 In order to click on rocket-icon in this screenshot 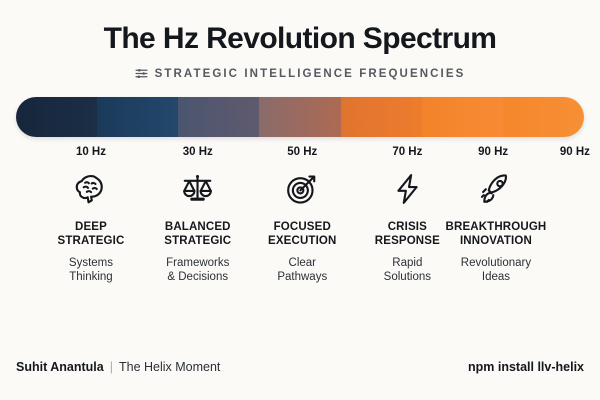, I will do `click(496, 189)`.